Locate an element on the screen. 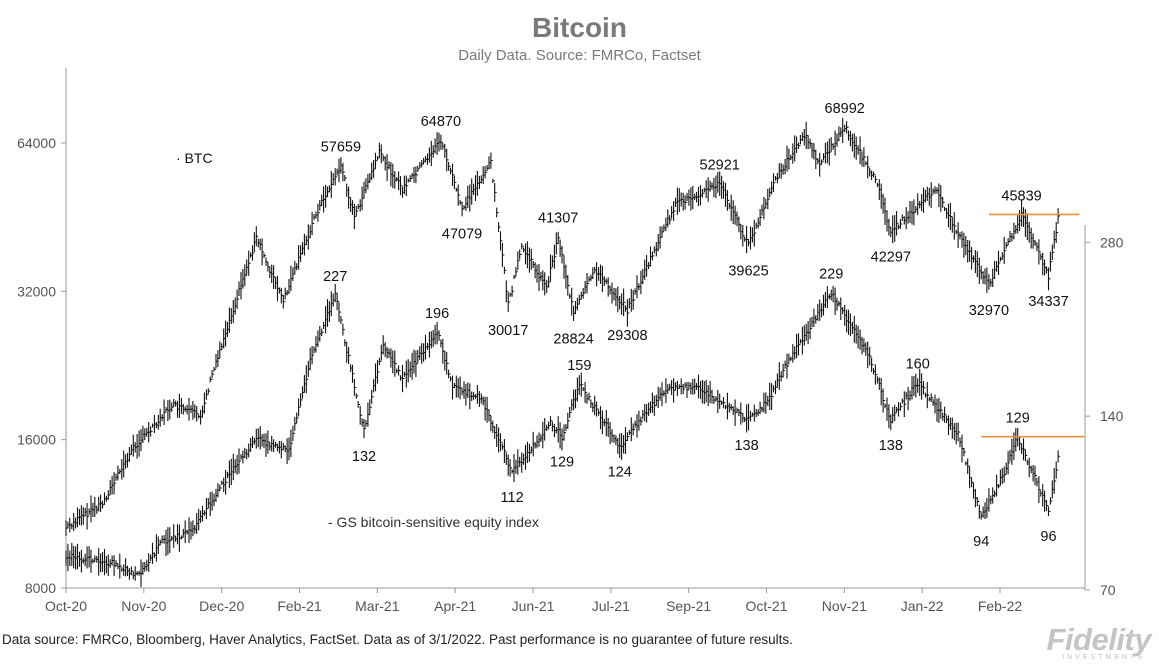 The image size is (1159, 665). x-axis-tick-label: Mar-21 is located at coordinates (377, 606).